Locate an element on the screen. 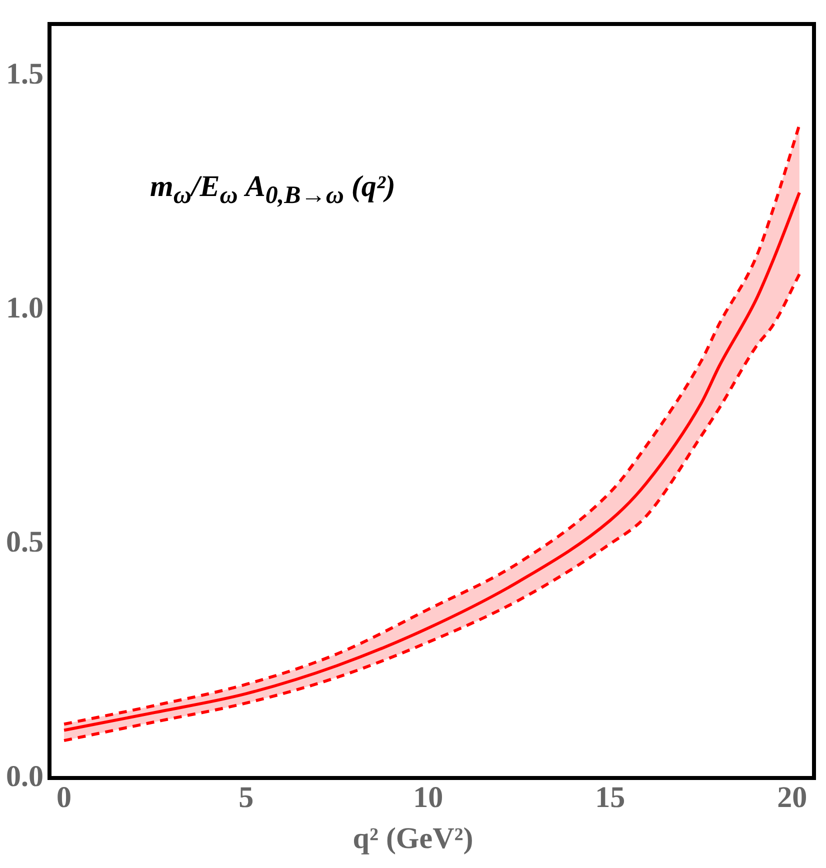 Image resolution: width=826 pixels, height=868 pixels. x-tick-label: 15 is located at coordinates (610, 797).